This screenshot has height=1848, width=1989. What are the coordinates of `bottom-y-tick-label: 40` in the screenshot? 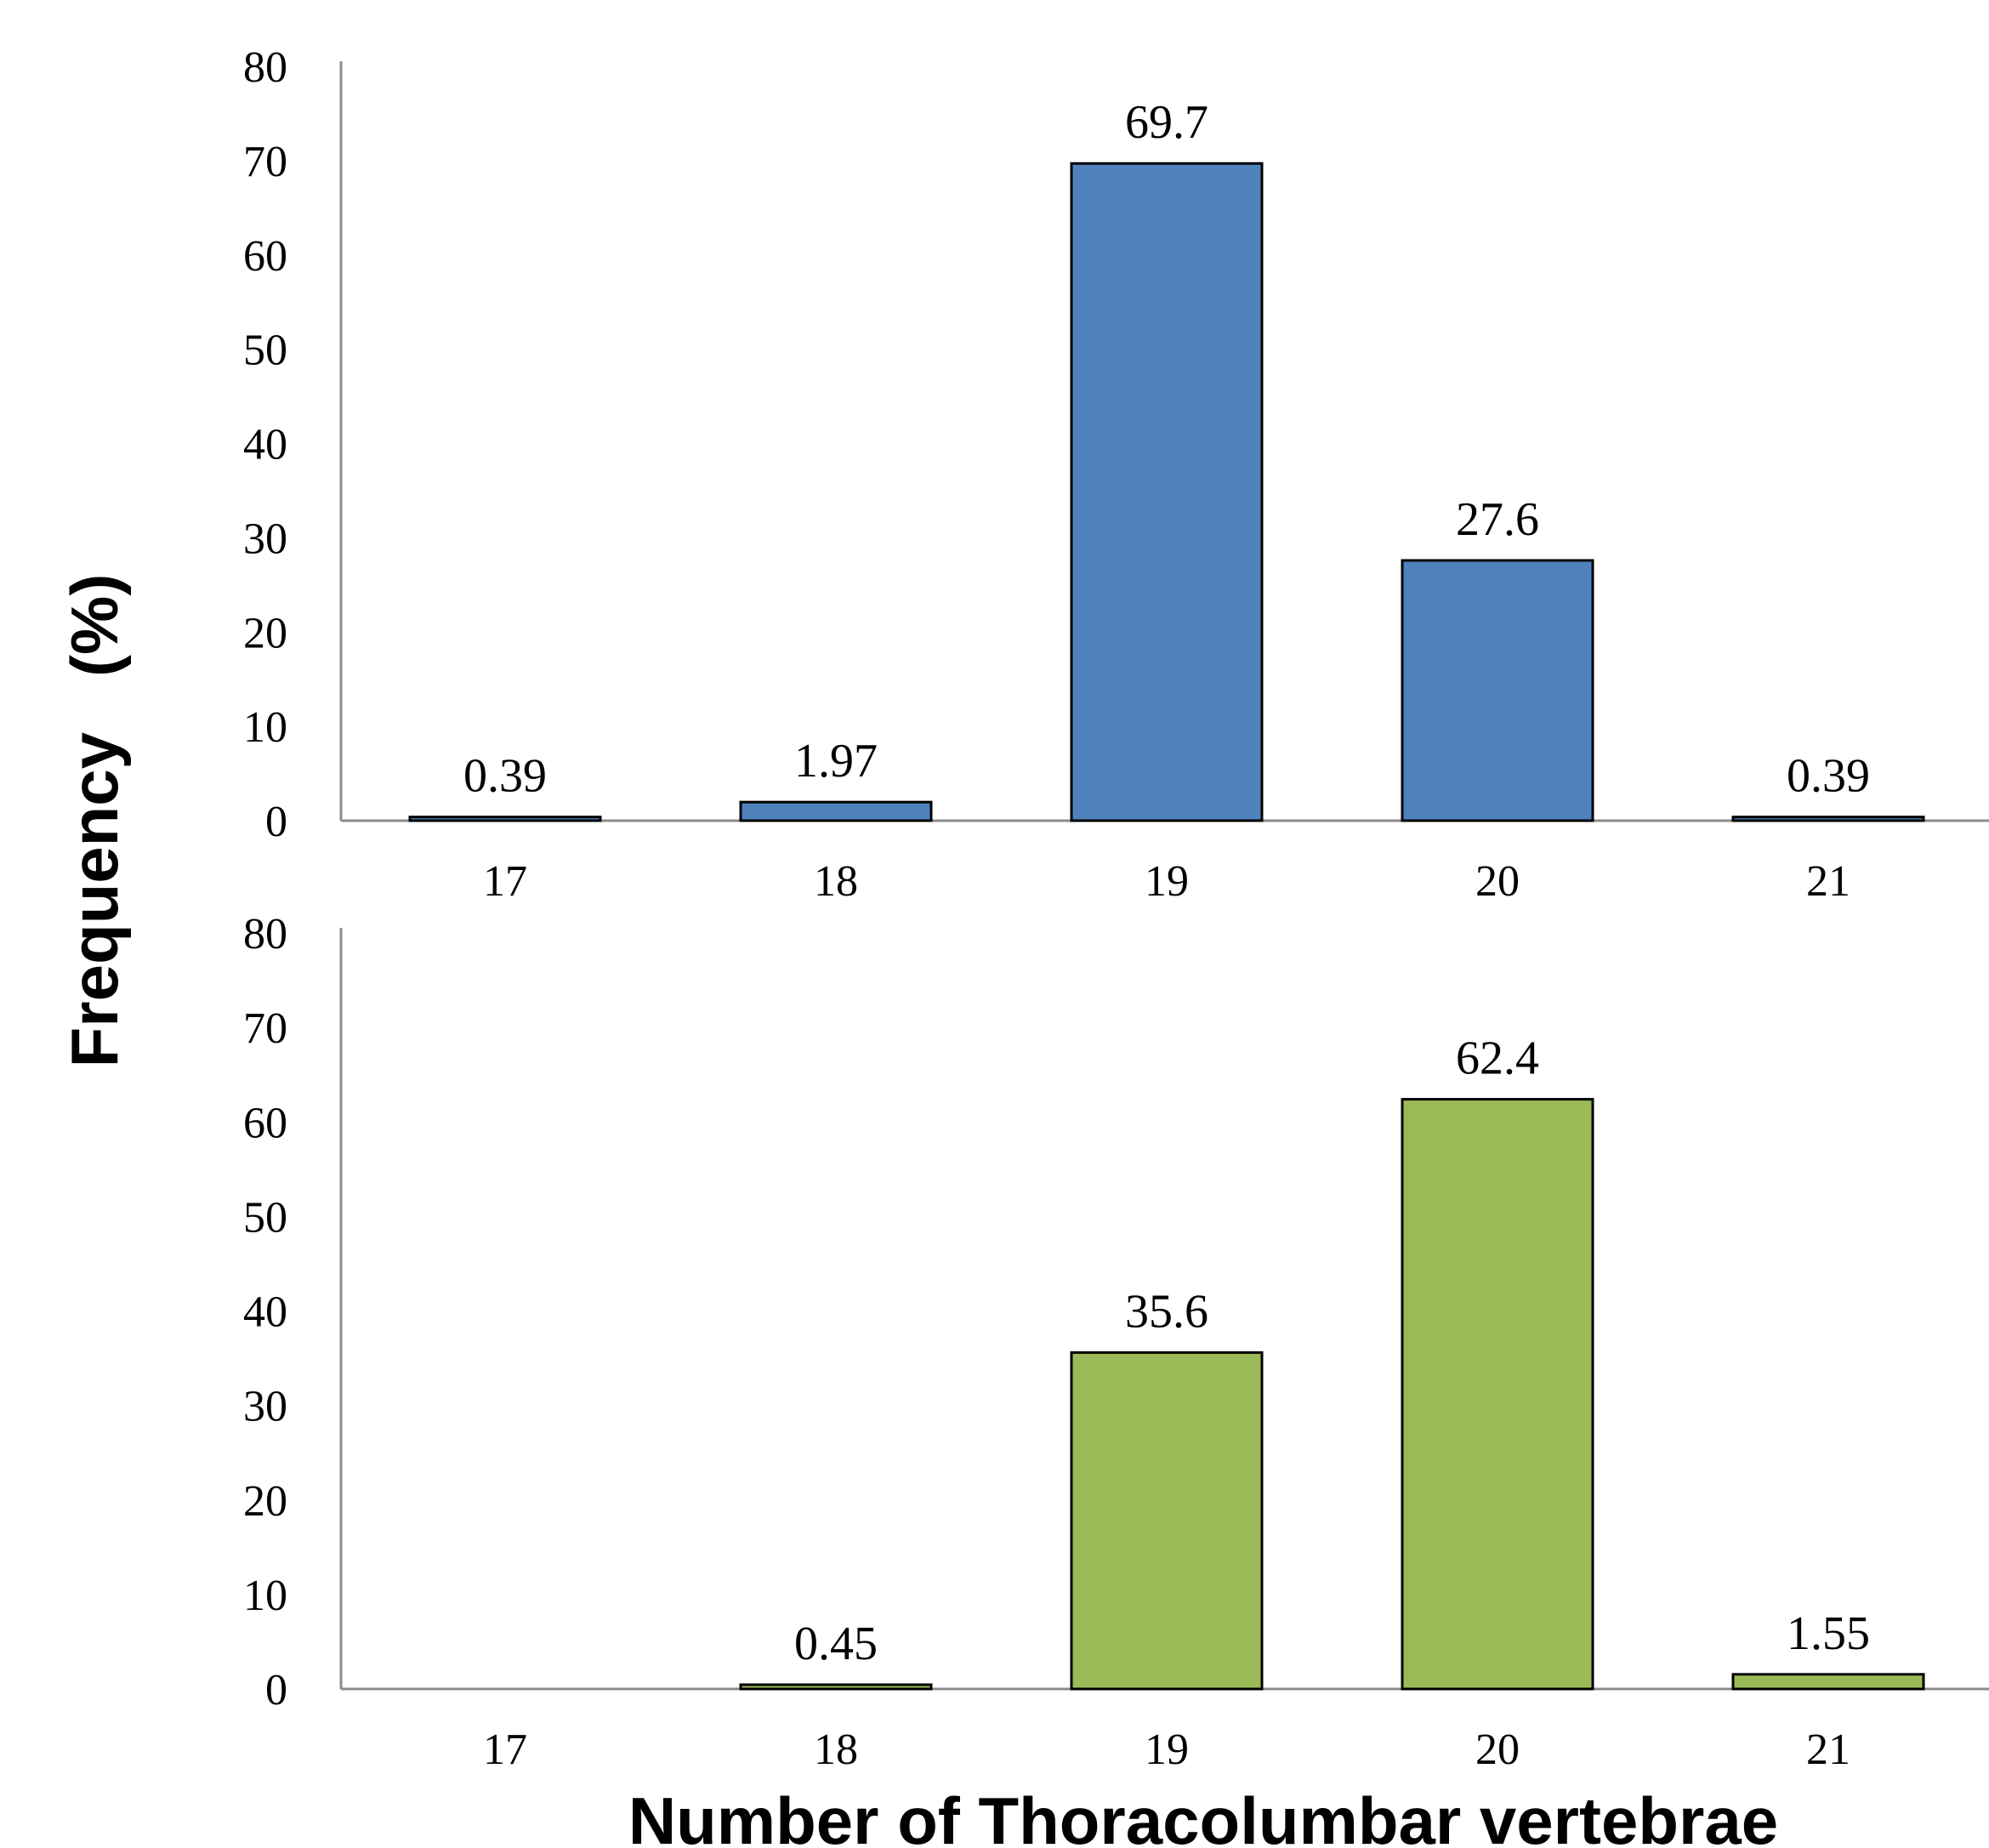 It's located at (265, 1312).